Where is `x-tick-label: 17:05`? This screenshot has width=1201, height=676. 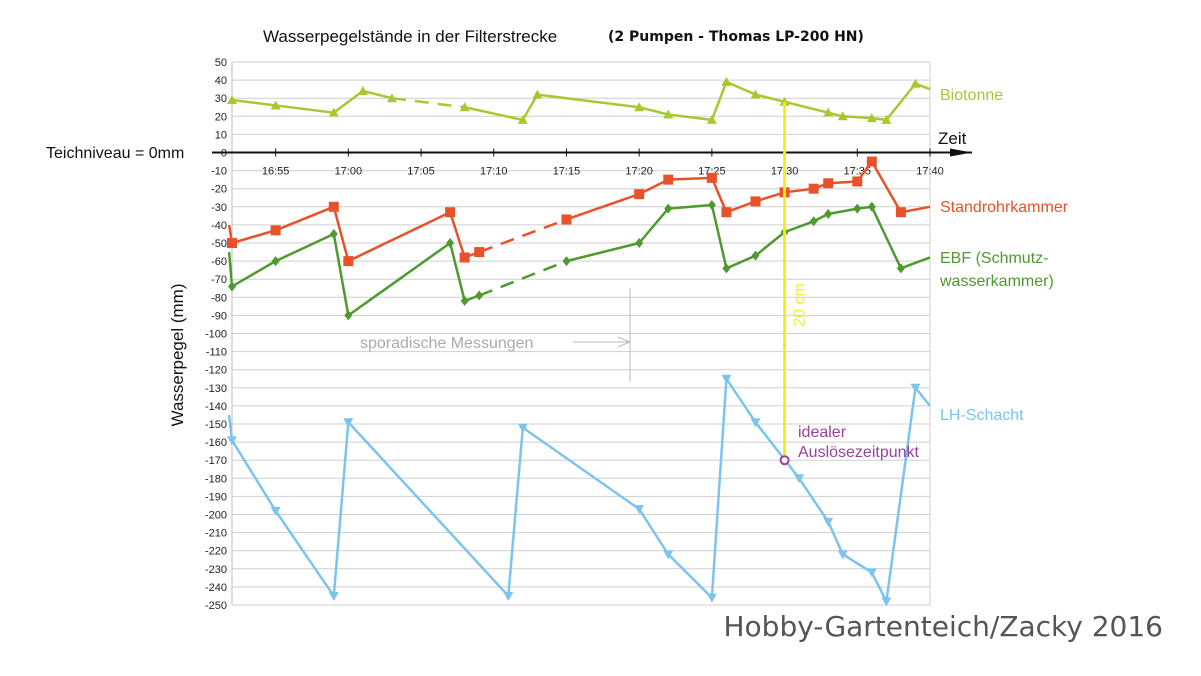 x-tick-label: 17:05 is located at coordinates (421, 172).